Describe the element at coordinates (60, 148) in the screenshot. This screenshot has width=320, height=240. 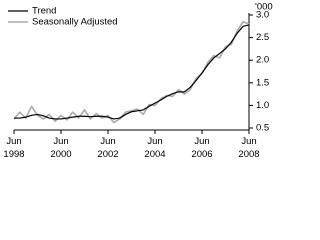
I see `x-tick-label: Jun 2000` at that location.